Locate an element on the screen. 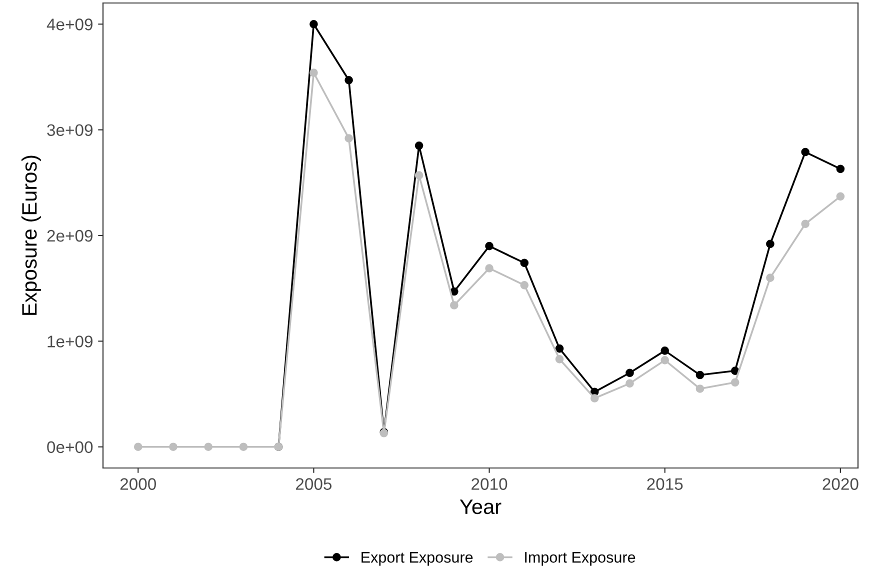 The image size is (869, 575). y-tick-label: 1e+09 is located at coordinates (70, 342).